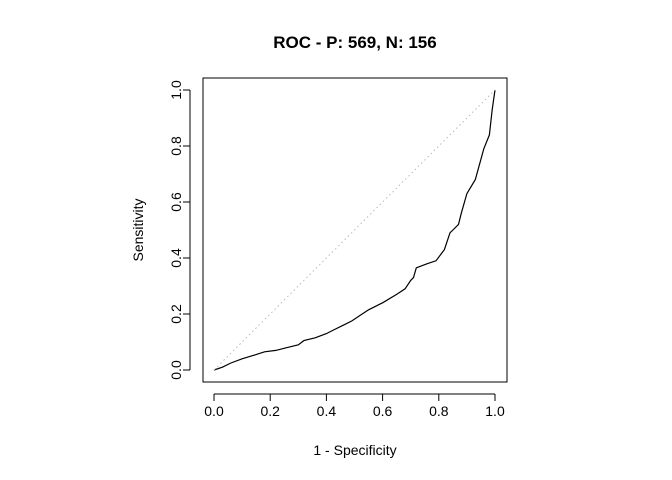  I want to click on y-tick-label: 0.0, so click(176, 370).